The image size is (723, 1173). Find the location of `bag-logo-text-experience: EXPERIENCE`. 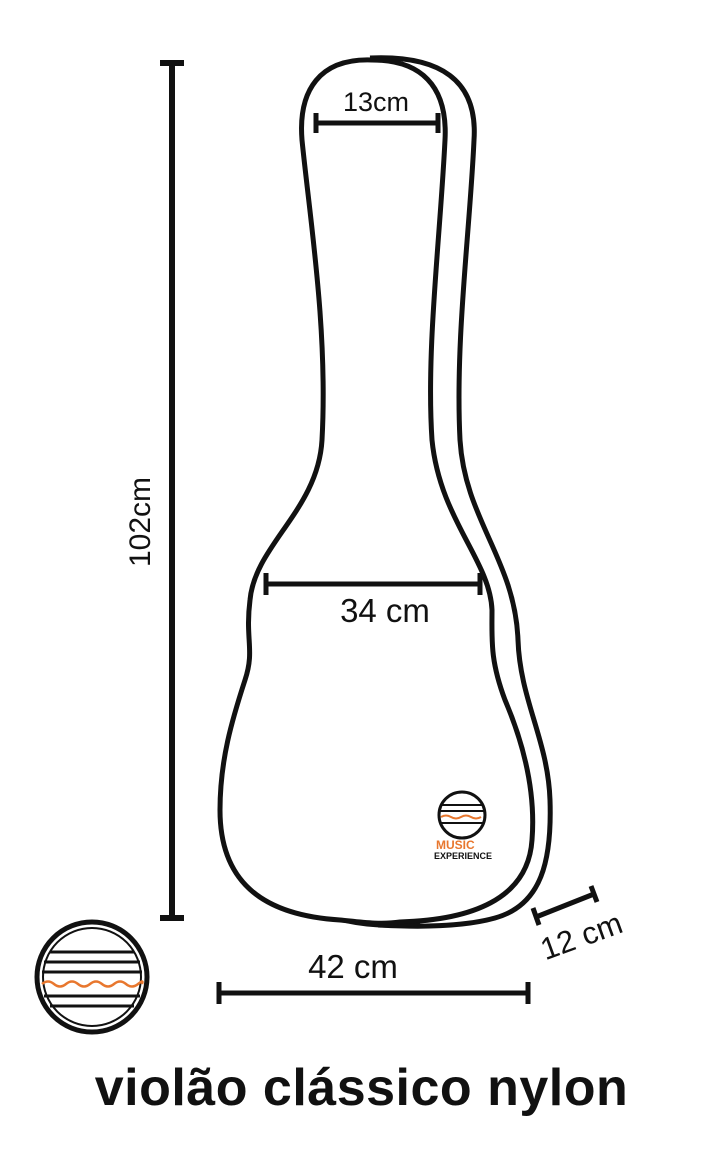

bag-logo-text-experience: EXPERIENCE is located at coordinates (463, 856).